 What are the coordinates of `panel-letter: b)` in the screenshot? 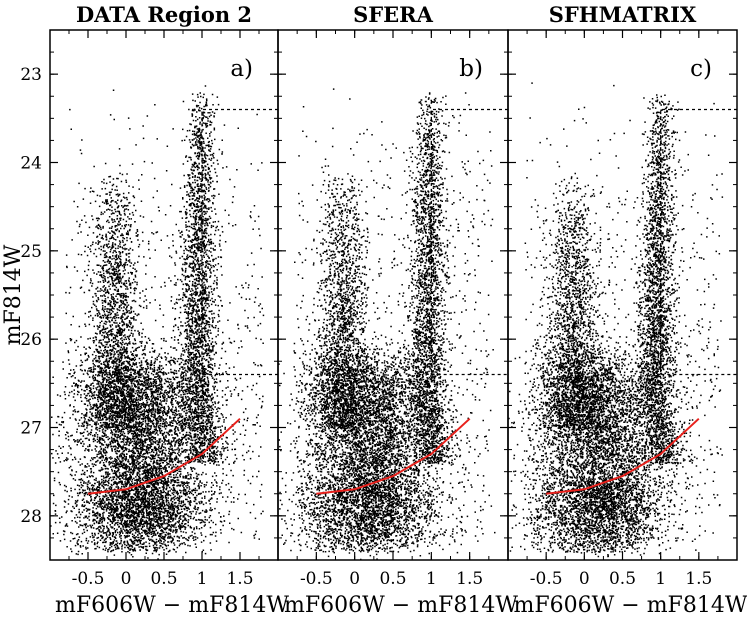 It's located at (471, 69).